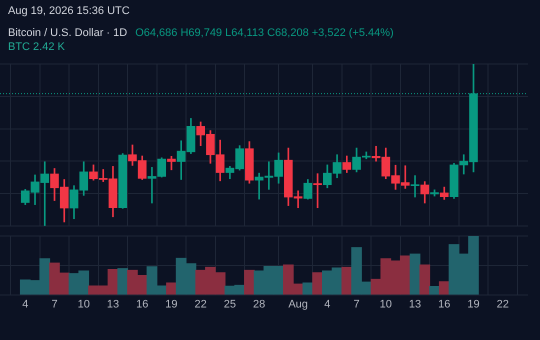  I want to click on text: Aug 19, 2026 15:36 UTC, so click(69, 11).